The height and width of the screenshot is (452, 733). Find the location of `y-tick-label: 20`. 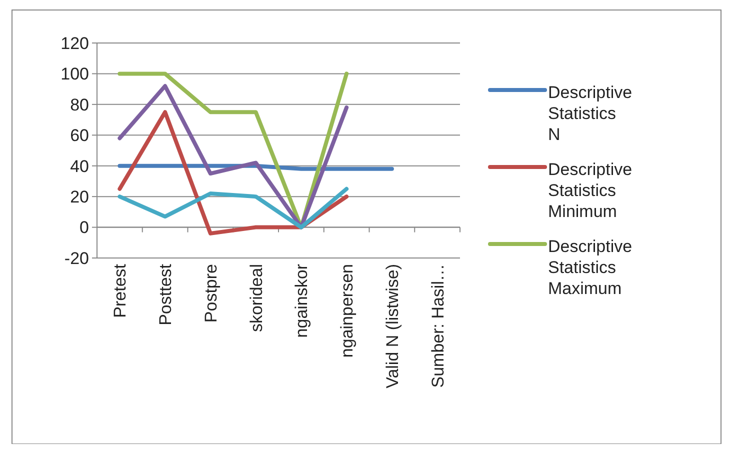

y-tick-label: 20 is located at coordinates (79, 197).